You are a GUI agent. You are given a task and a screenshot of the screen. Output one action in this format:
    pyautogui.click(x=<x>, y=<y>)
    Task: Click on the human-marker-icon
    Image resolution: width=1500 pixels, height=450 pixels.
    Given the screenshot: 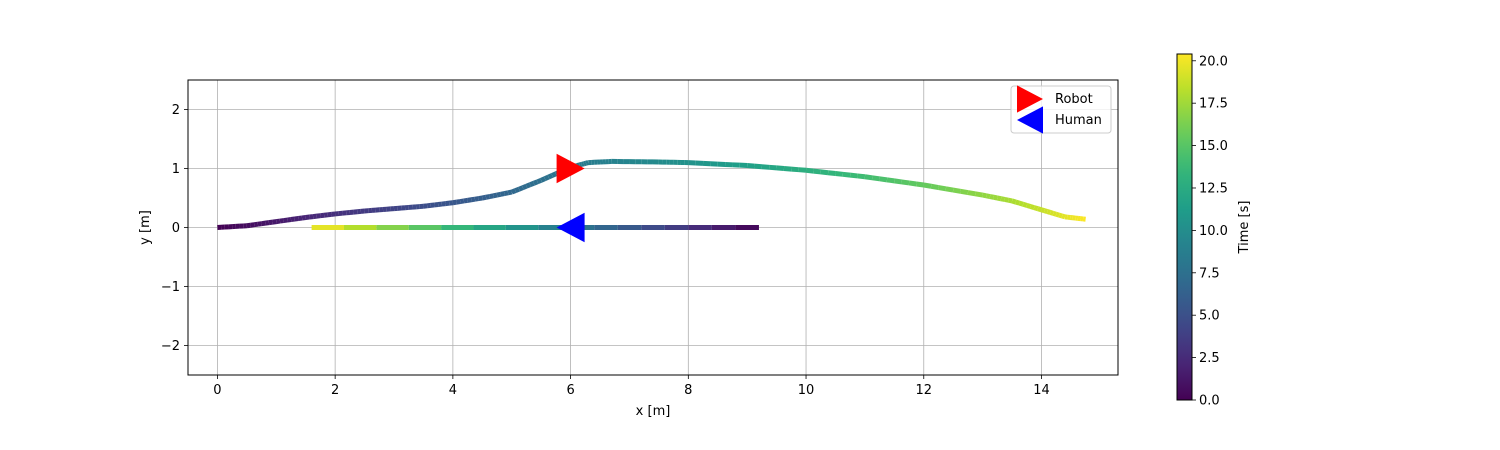 What is the action you would take?
    pyautogui.click(x=570, y=227)
    